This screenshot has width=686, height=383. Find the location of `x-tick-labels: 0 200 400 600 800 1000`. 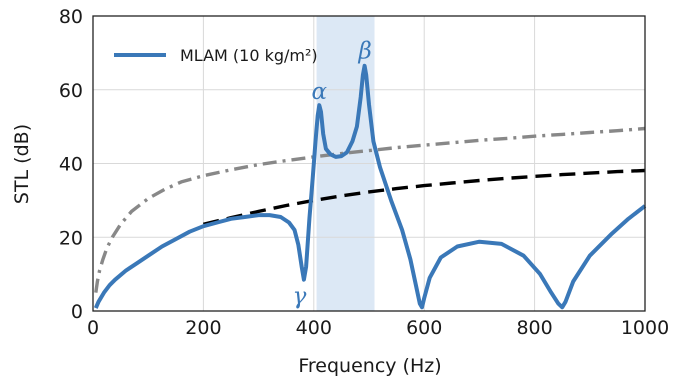

x-tick-labels: 0 200 400 600 800 1000 is located at coordinates (378, 328).